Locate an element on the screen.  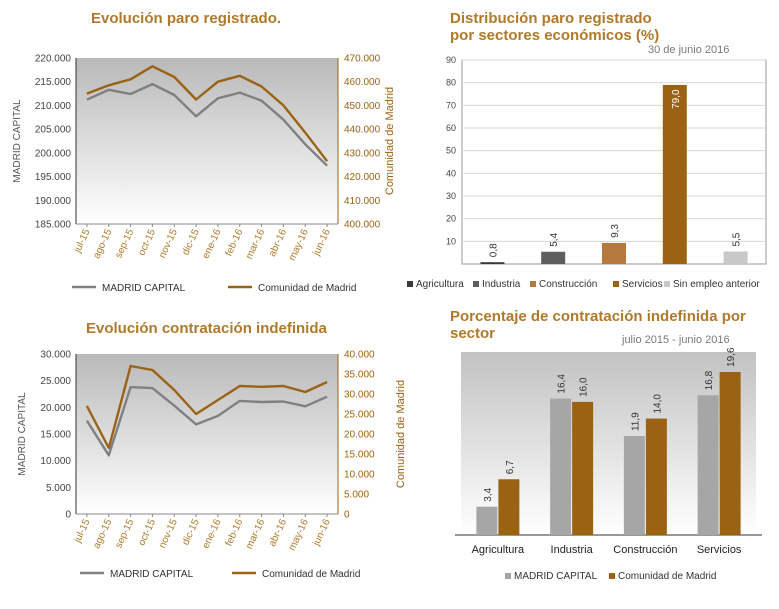
y2-tick-label: 420.000 is located at coordinates (362, 177).